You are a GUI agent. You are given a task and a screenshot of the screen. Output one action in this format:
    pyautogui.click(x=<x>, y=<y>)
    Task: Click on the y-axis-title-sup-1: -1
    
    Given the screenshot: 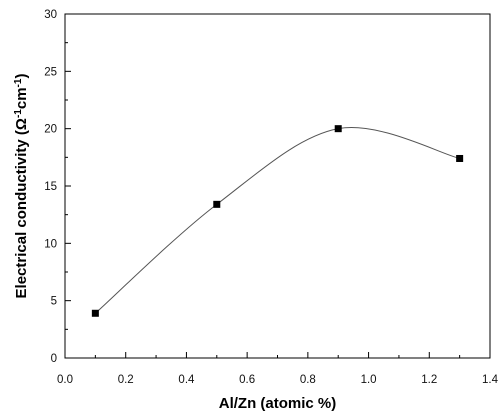 What is the action you would take?
    pyautogui.click(x=18, y=113)
    